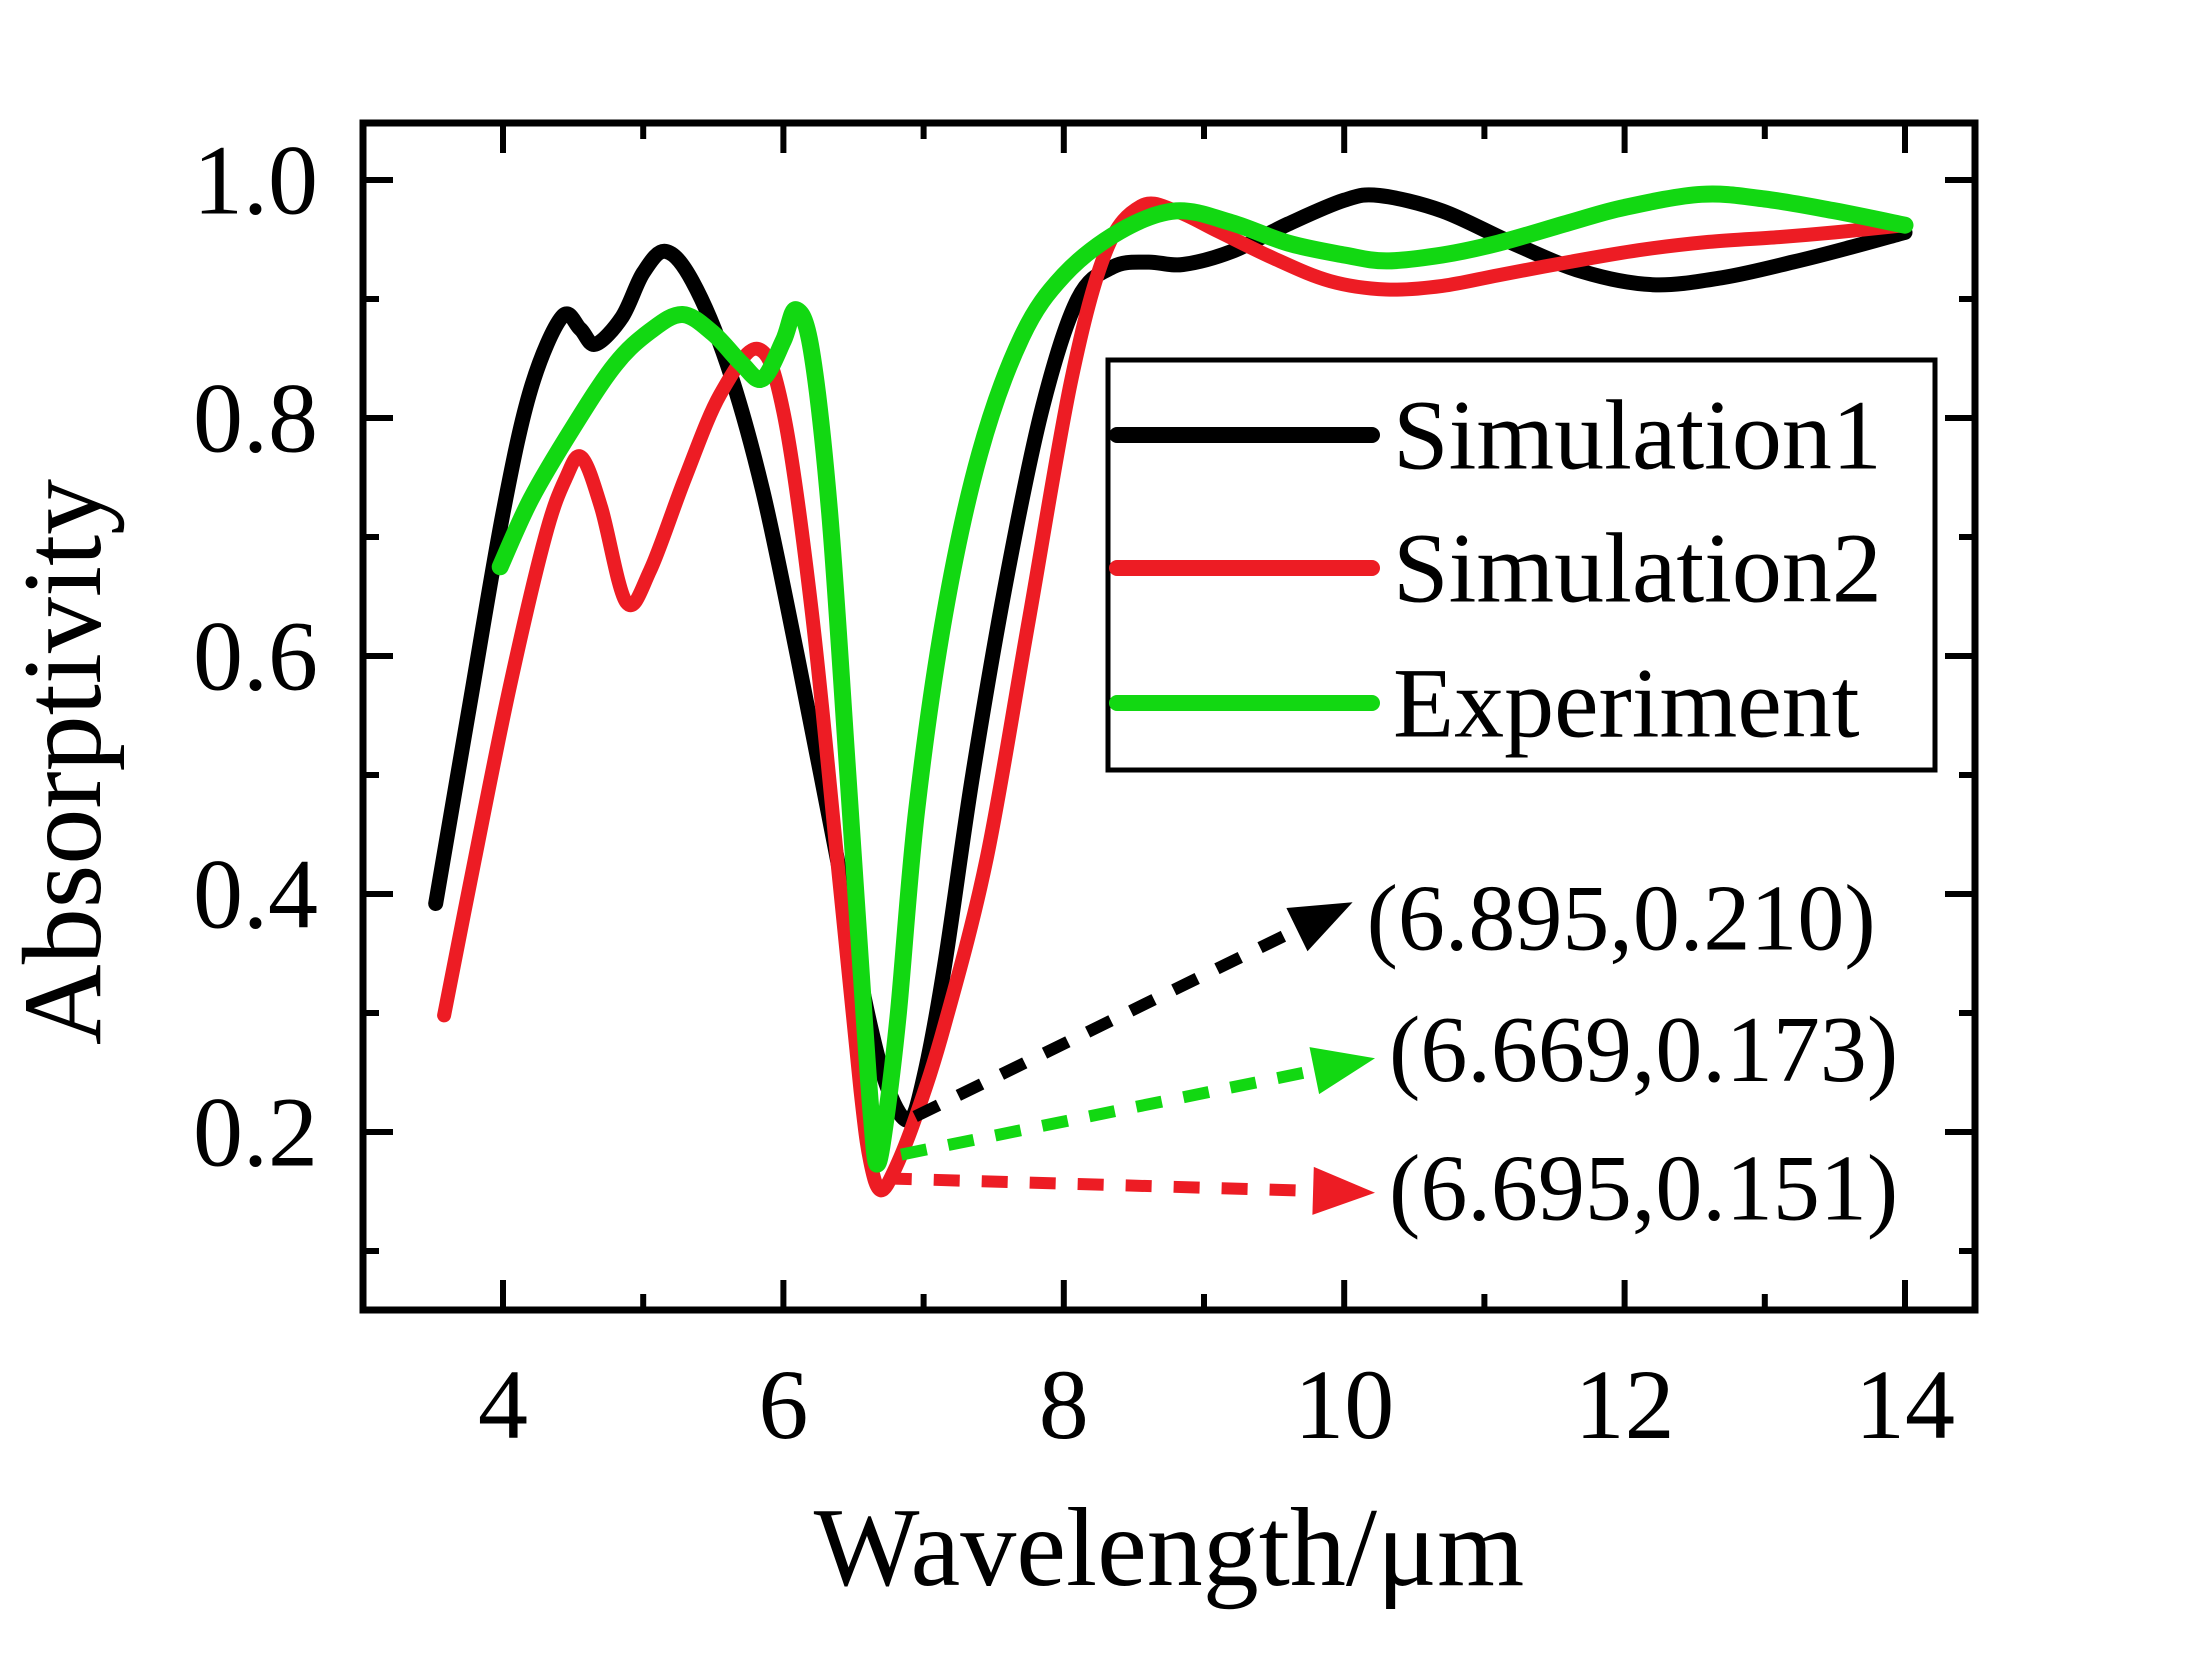 The image size is (2191, 1653). I want to click on x-tick-label: 4, so click(503, 1404).